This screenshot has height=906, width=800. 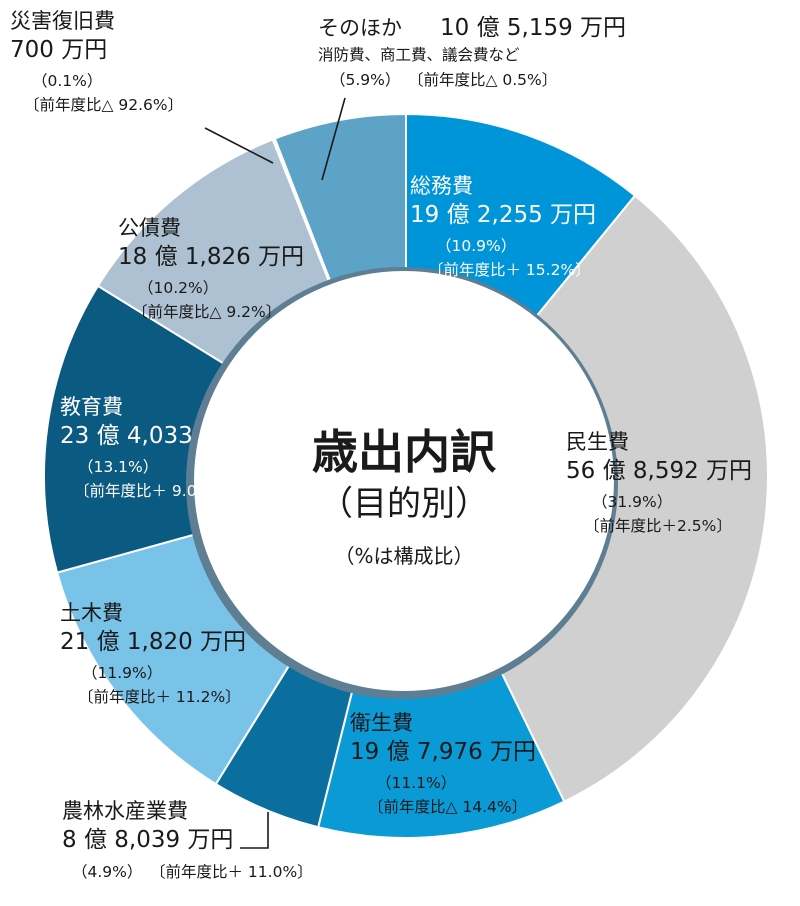 What do you see at coordinates (482, 80) in the screenshot?
I see `label-yoy-text: 〔前年度比△ 0.5%〕` at bounding box center [482, 80].